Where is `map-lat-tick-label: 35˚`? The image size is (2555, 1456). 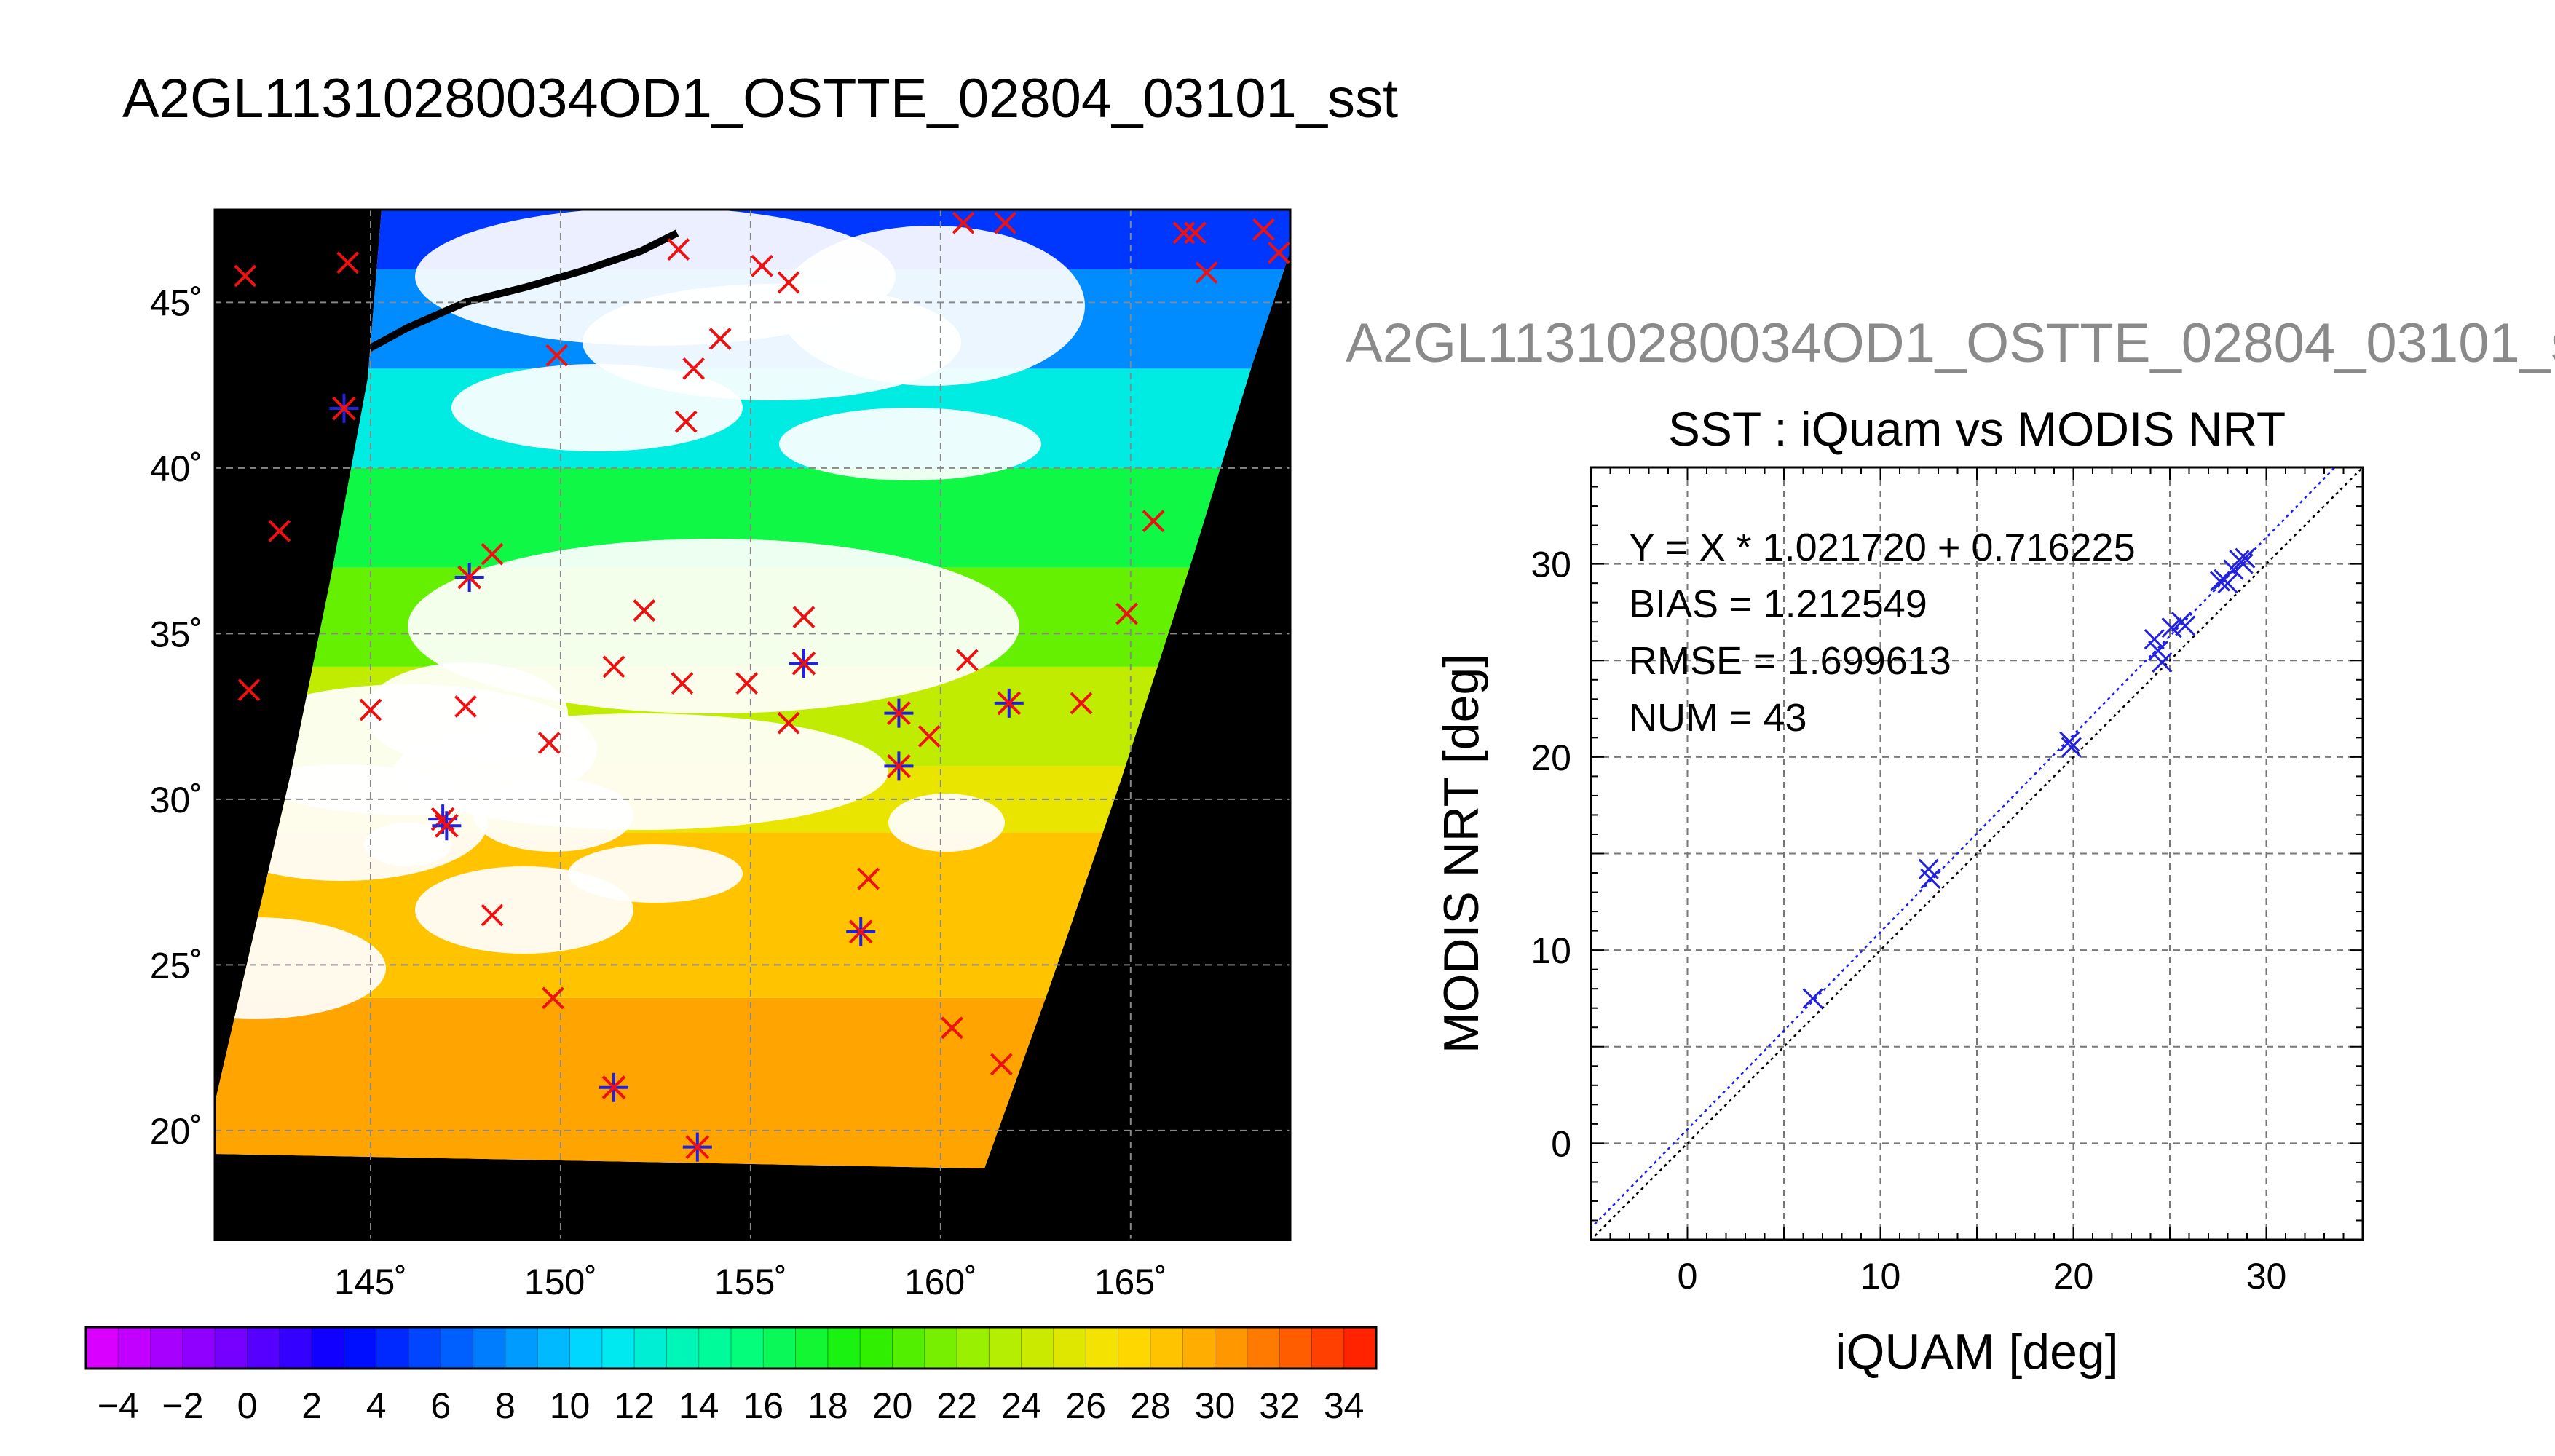 map-lat-tick-label: 35˚ is located at coordinates (176, 634).